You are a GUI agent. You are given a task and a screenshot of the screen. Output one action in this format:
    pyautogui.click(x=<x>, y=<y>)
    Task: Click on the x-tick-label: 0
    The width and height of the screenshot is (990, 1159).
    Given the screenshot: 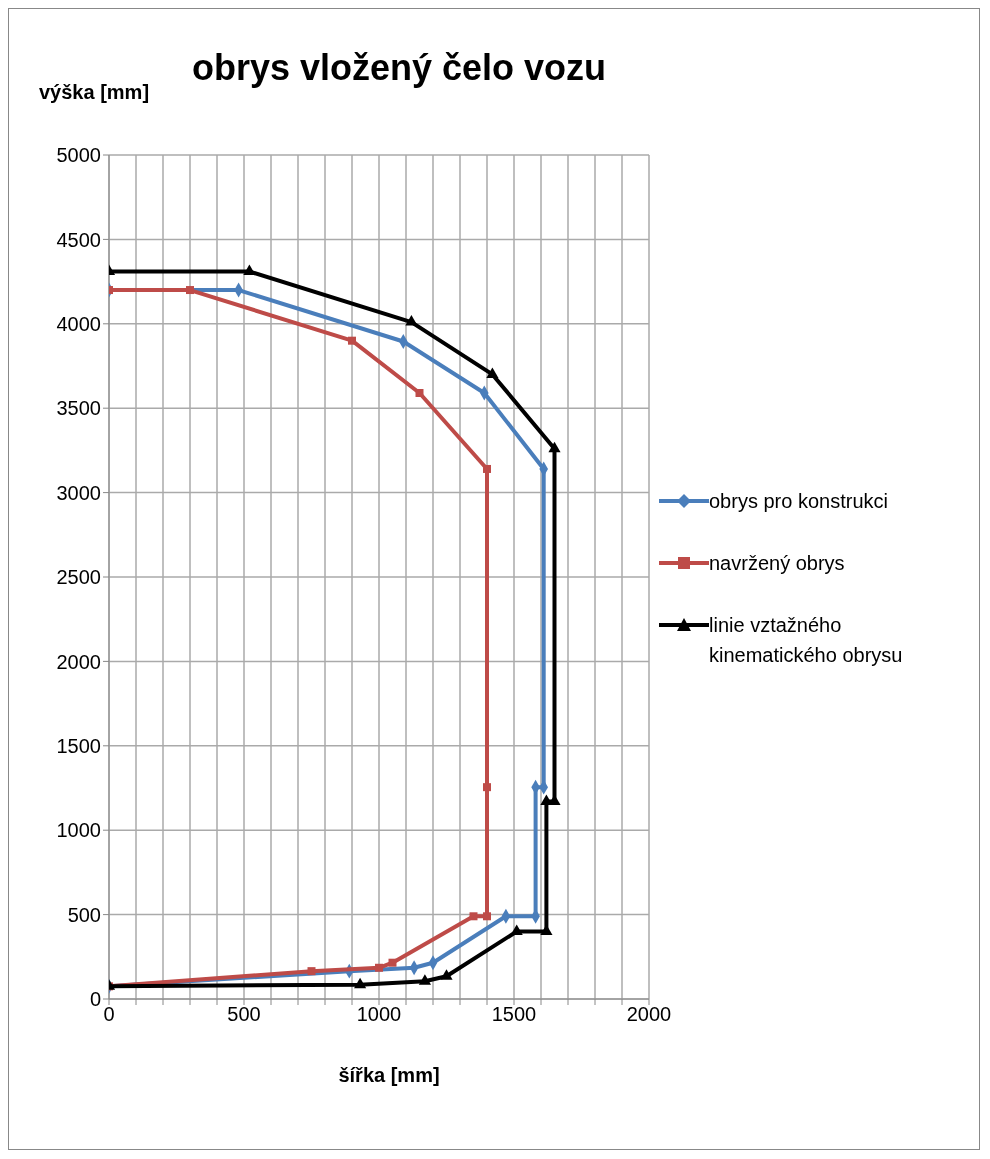 What is the action you would take?
    pyautogui.click(x=109, y=1014)
    